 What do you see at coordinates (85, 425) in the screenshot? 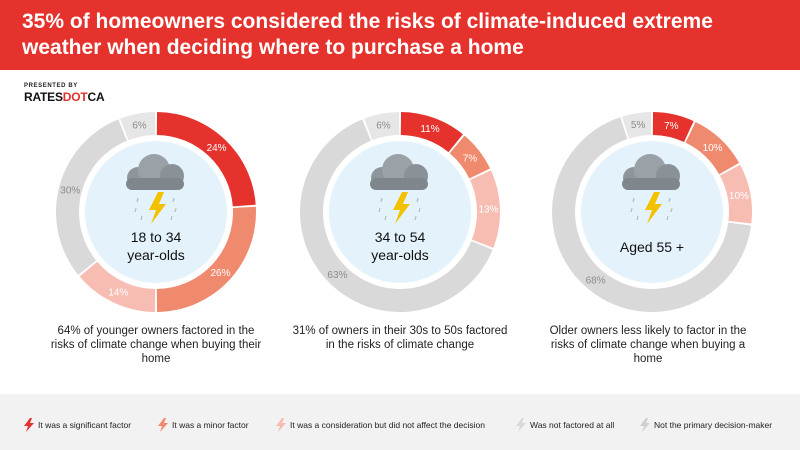
I see `legend-label: It was a significant factor` at bounding box center [85, 425].